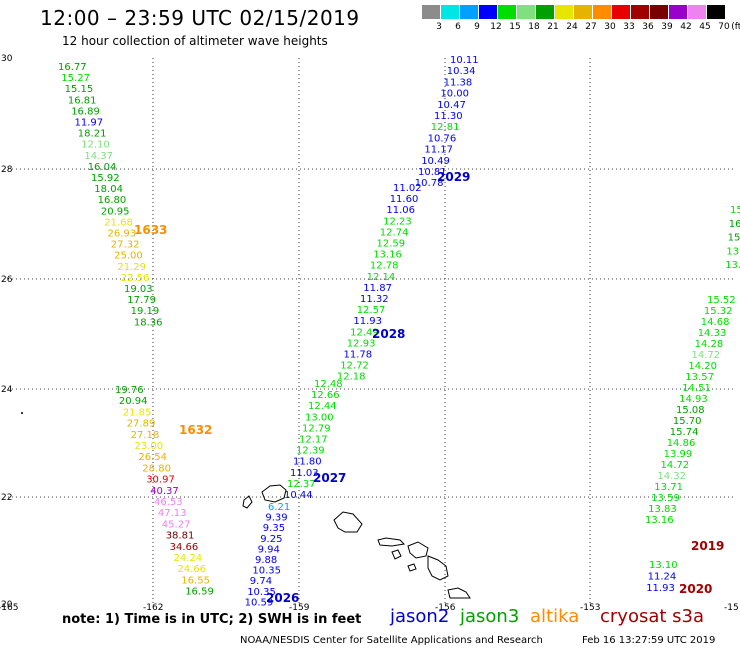 This screenshot has height=650, width=740. I want to click on legend-label: 27, so click(591, 27).